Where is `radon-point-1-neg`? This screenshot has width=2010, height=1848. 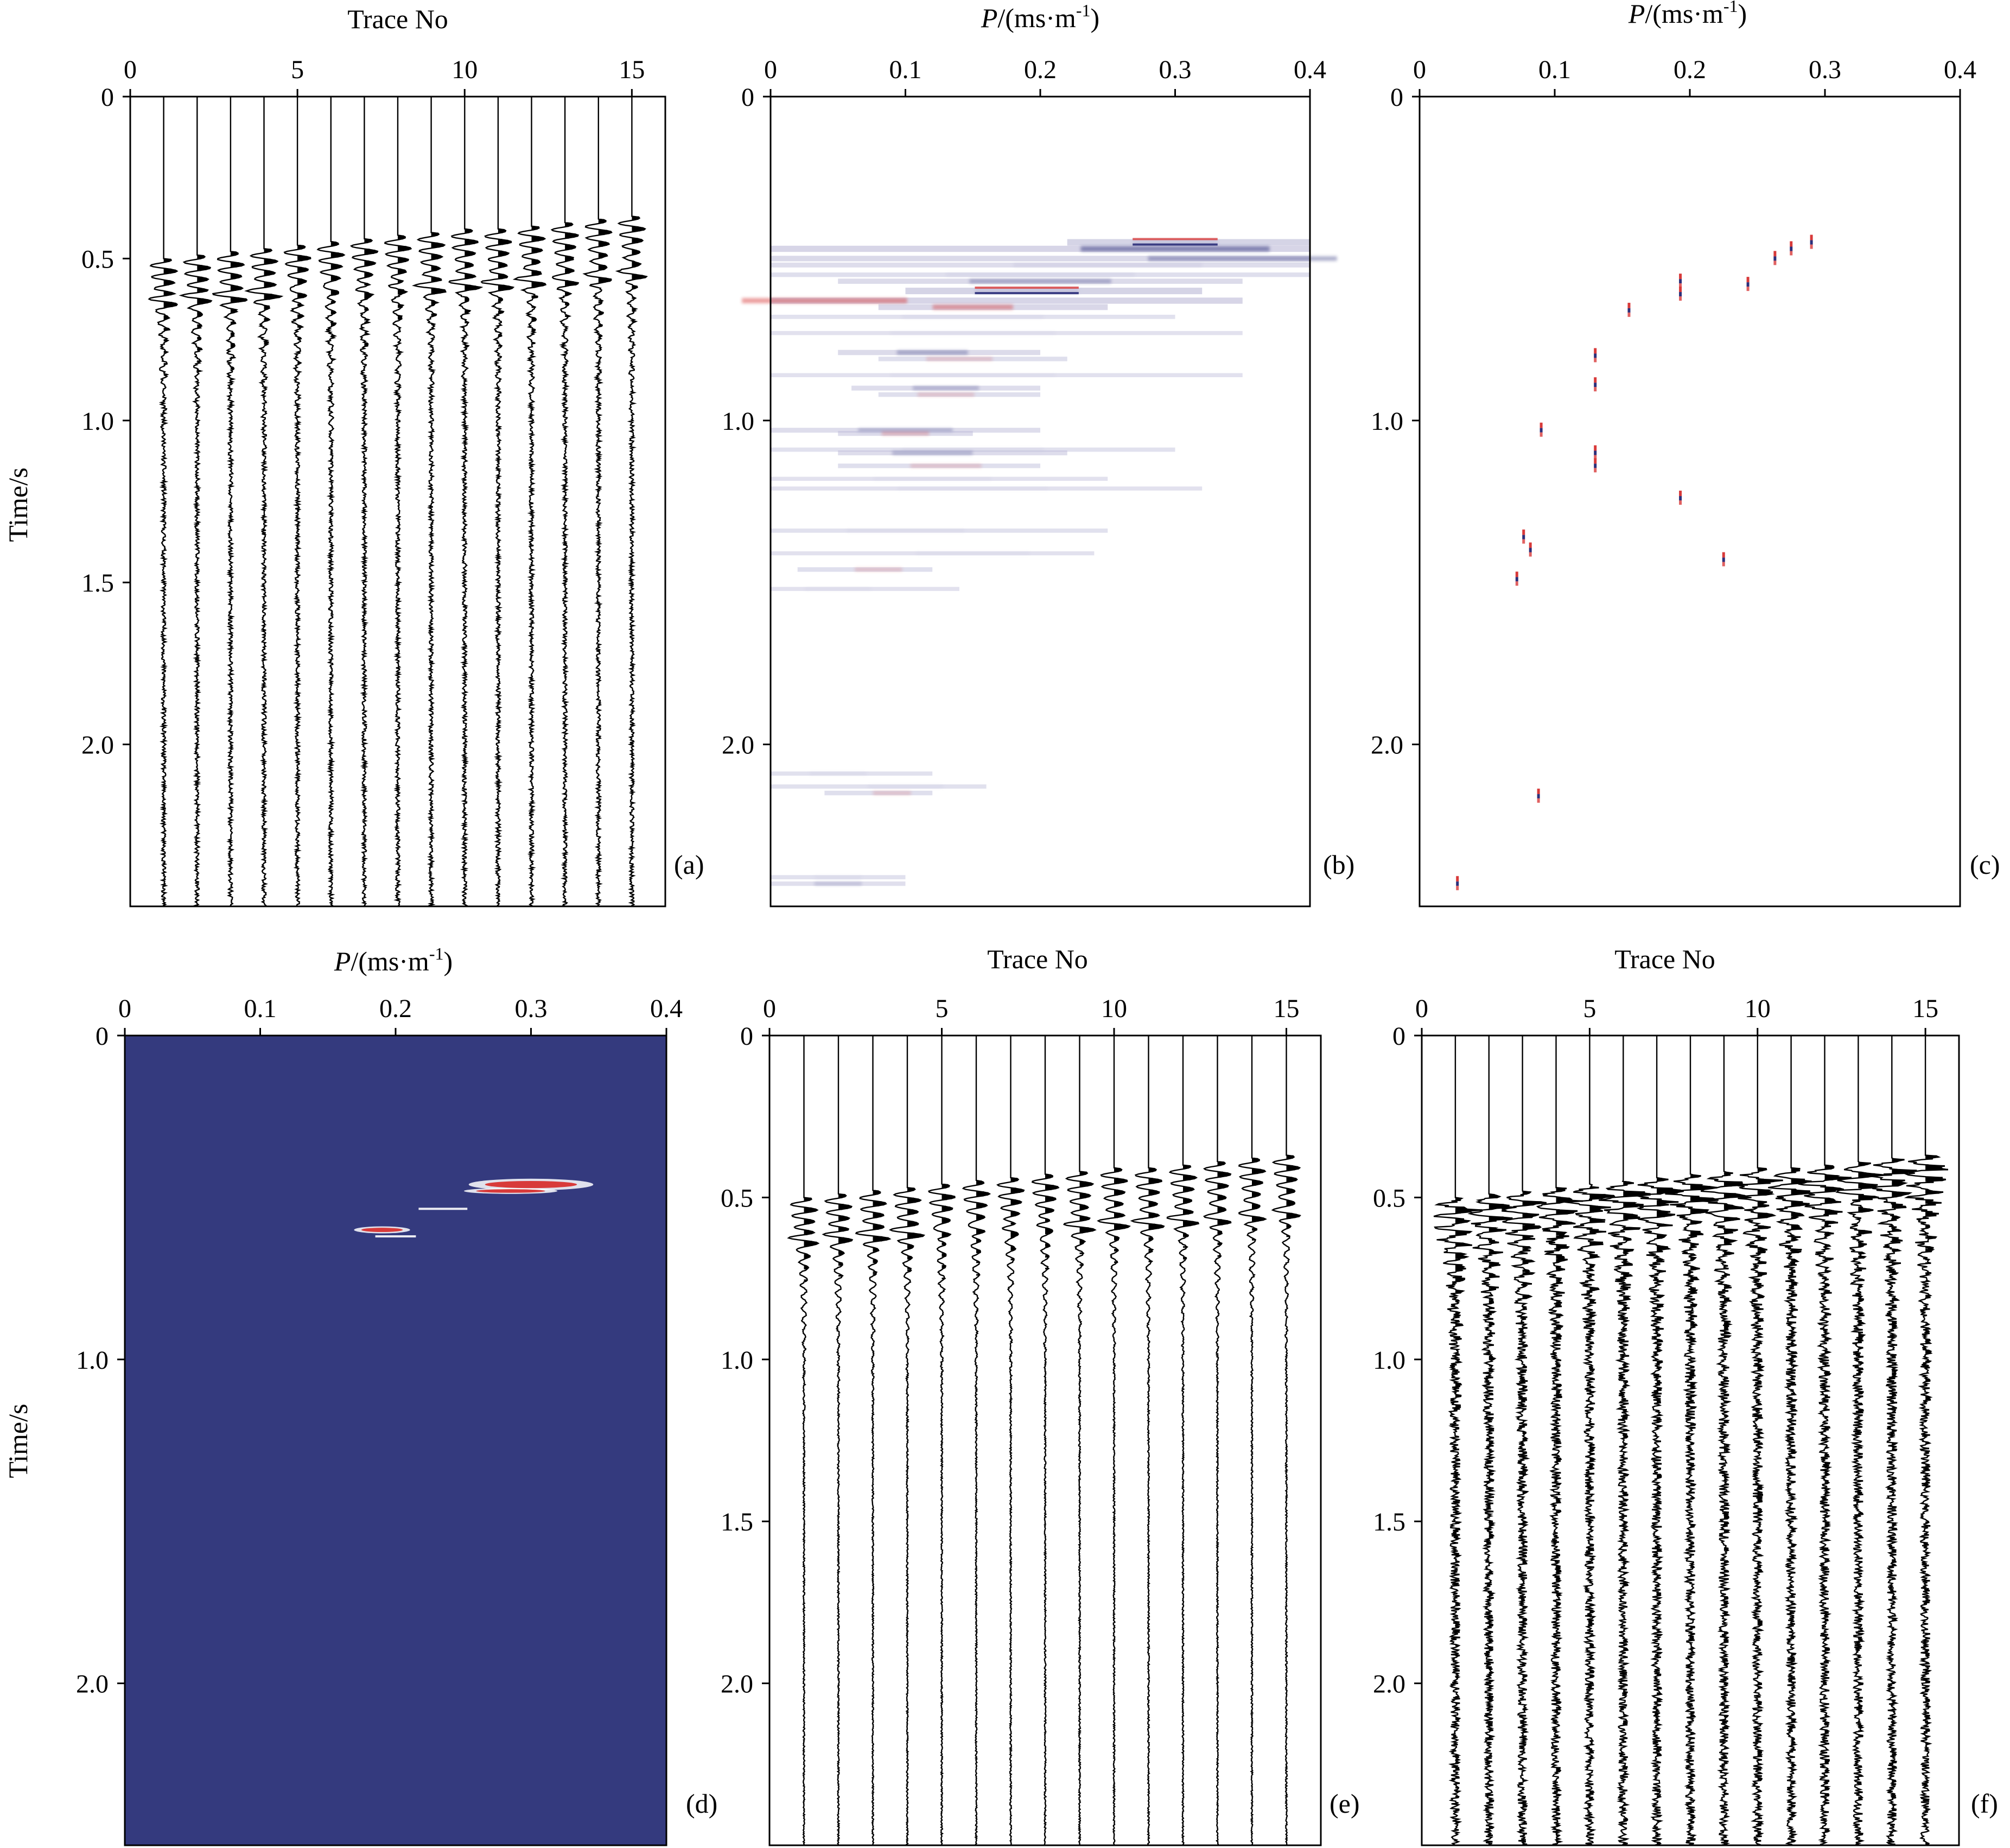 radon-point-1-neg is located at coordinates (1791, 248).